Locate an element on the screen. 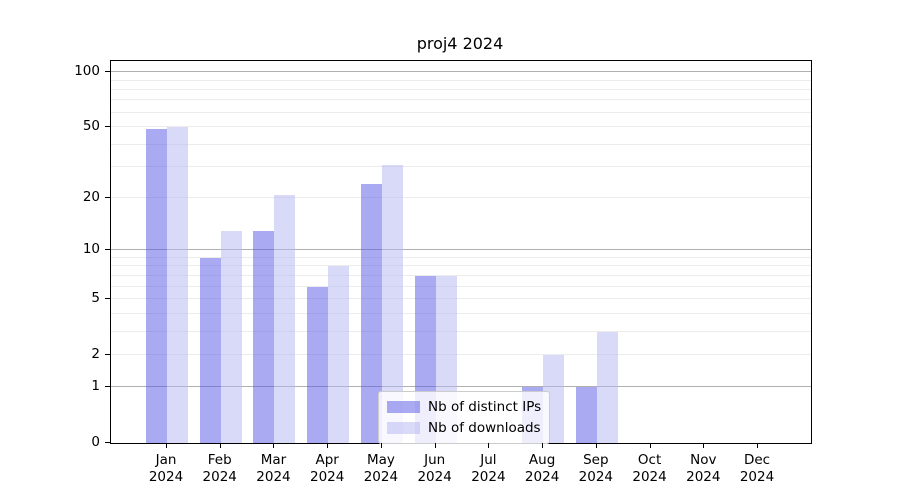 The image size is (900, 500). bar-downloads-may is located at coordinates (392, 303).